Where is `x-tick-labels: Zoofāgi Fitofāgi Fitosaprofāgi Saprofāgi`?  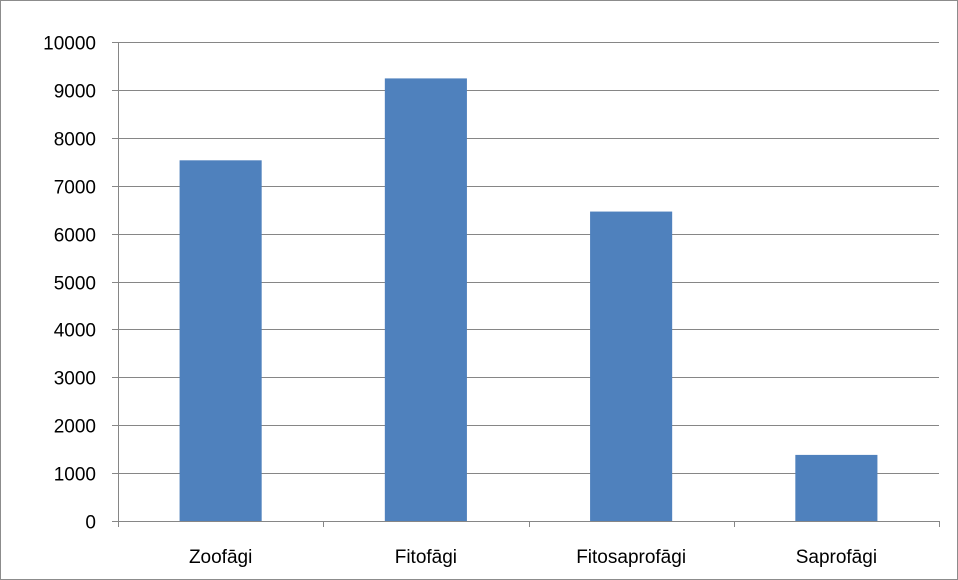 x-tick-labels: Zoofāgi Fitofāgi Fitosaprofāgi Saprofāgi is located at coordinates (533, 557).